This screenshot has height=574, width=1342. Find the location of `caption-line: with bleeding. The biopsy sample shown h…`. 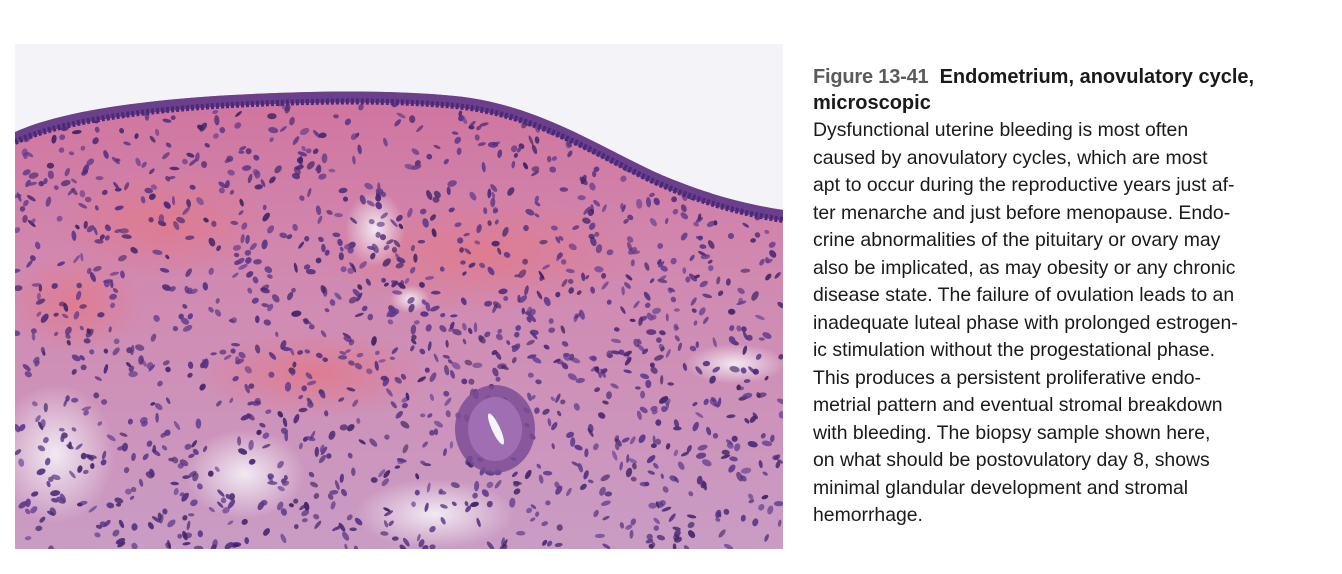

caption-line: with bleeding. The biopsy sample shown h… is located at coordinates (1012, 432).